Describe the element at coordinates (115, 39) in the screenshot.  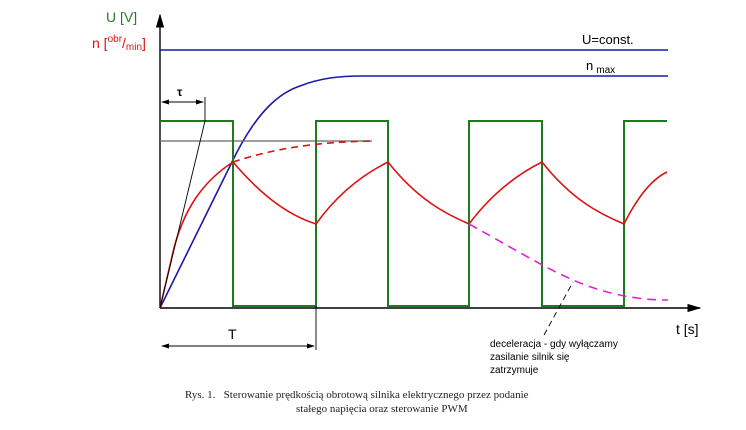
I see `speed-axis-label-sup: obr` at that location.